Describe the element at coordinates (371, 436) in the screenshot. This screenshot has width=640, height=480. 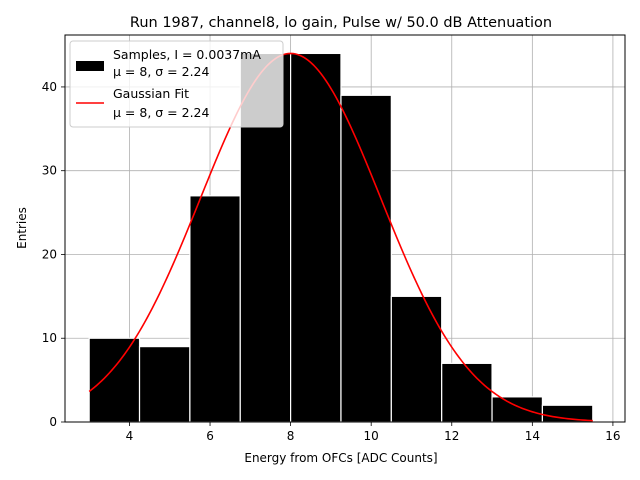
I see `x-tick-label: 10` at that location.